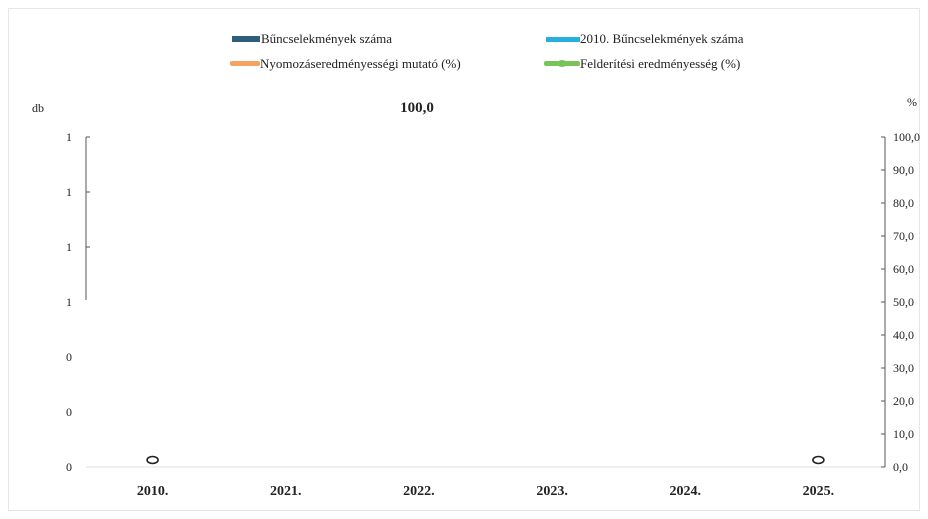 The image size is (928, 519). What do you see at coordinates (900, 467) in the screenshot?
I see `right-tick-label: 0,0` at bounding box center [900, 467].